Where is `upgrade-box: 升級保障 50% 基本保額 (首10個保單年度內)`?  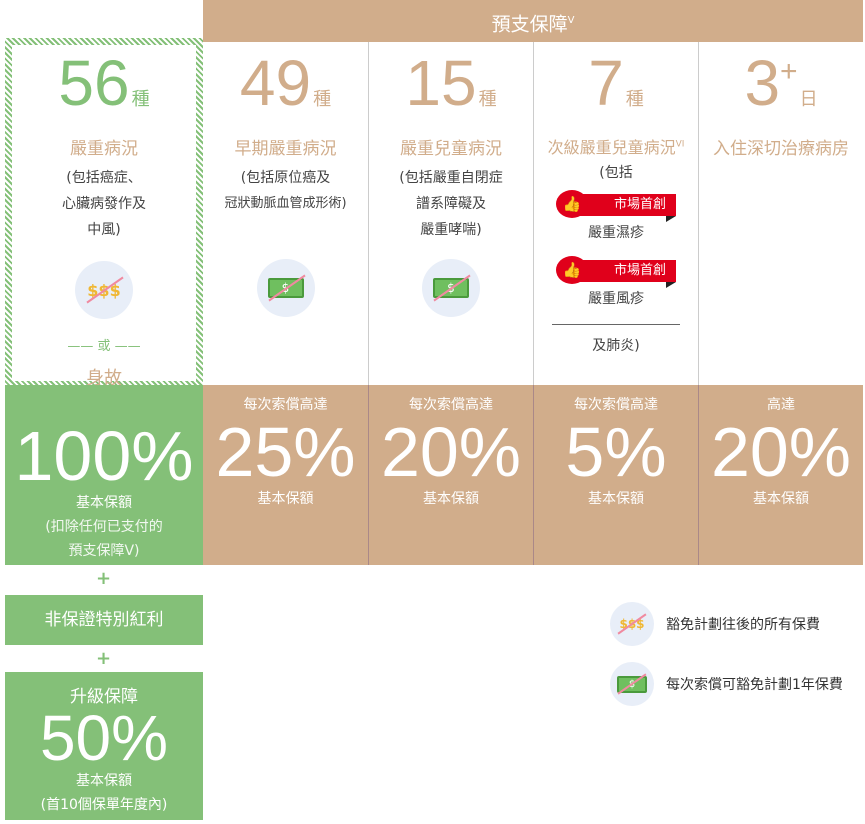
upgrade-box: 升級保障 50% 基本保額 (首10個保單年度內) is located at coordinates (104, 746).